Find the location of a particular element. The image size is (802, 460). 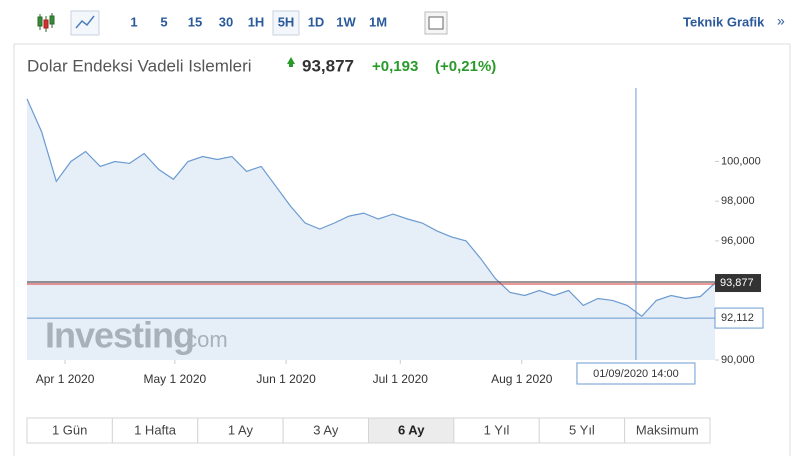

crosshair-x-label: 01/09/2020 14:00 is located at coordinates (636, 374).